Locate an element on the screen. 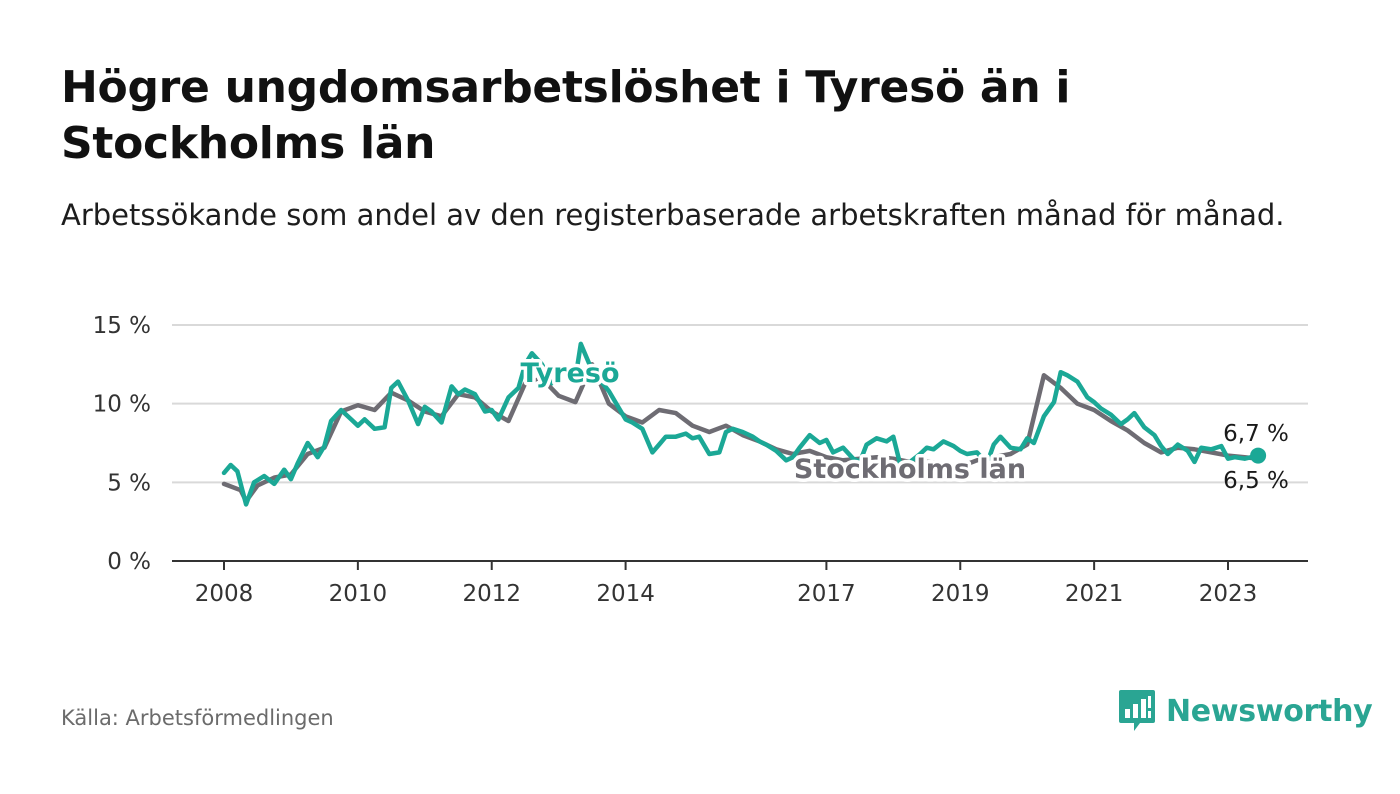 This screenshot has height=794, width=1400. y-tick-label: 0 % is located at coordinates (129, 562).